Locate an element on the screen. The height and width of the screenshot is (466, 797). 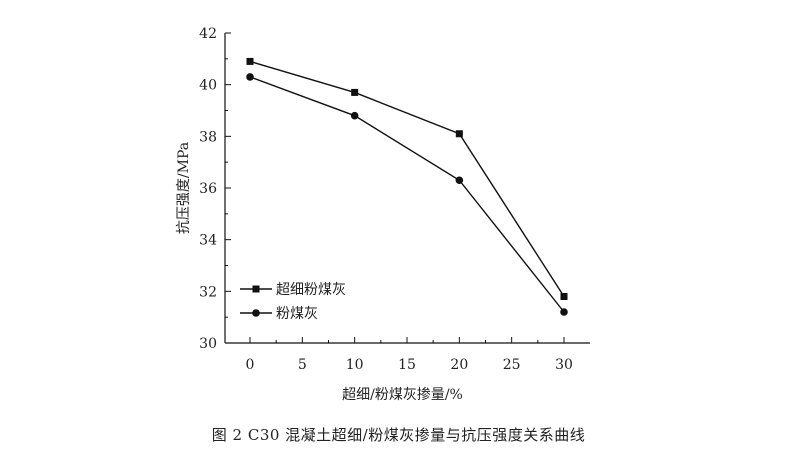
y-ticks: 30 32 34 36 38 40 42 is located at coordinates (215, 189).